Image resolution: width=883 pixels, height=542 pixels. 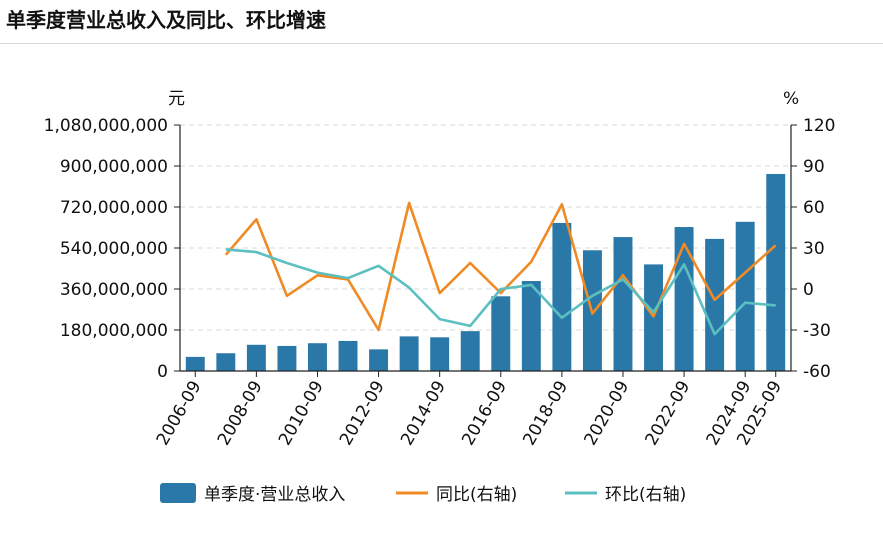 I want to click on x-axis-tick-label: 2014-09, so click(x=423, y=414).